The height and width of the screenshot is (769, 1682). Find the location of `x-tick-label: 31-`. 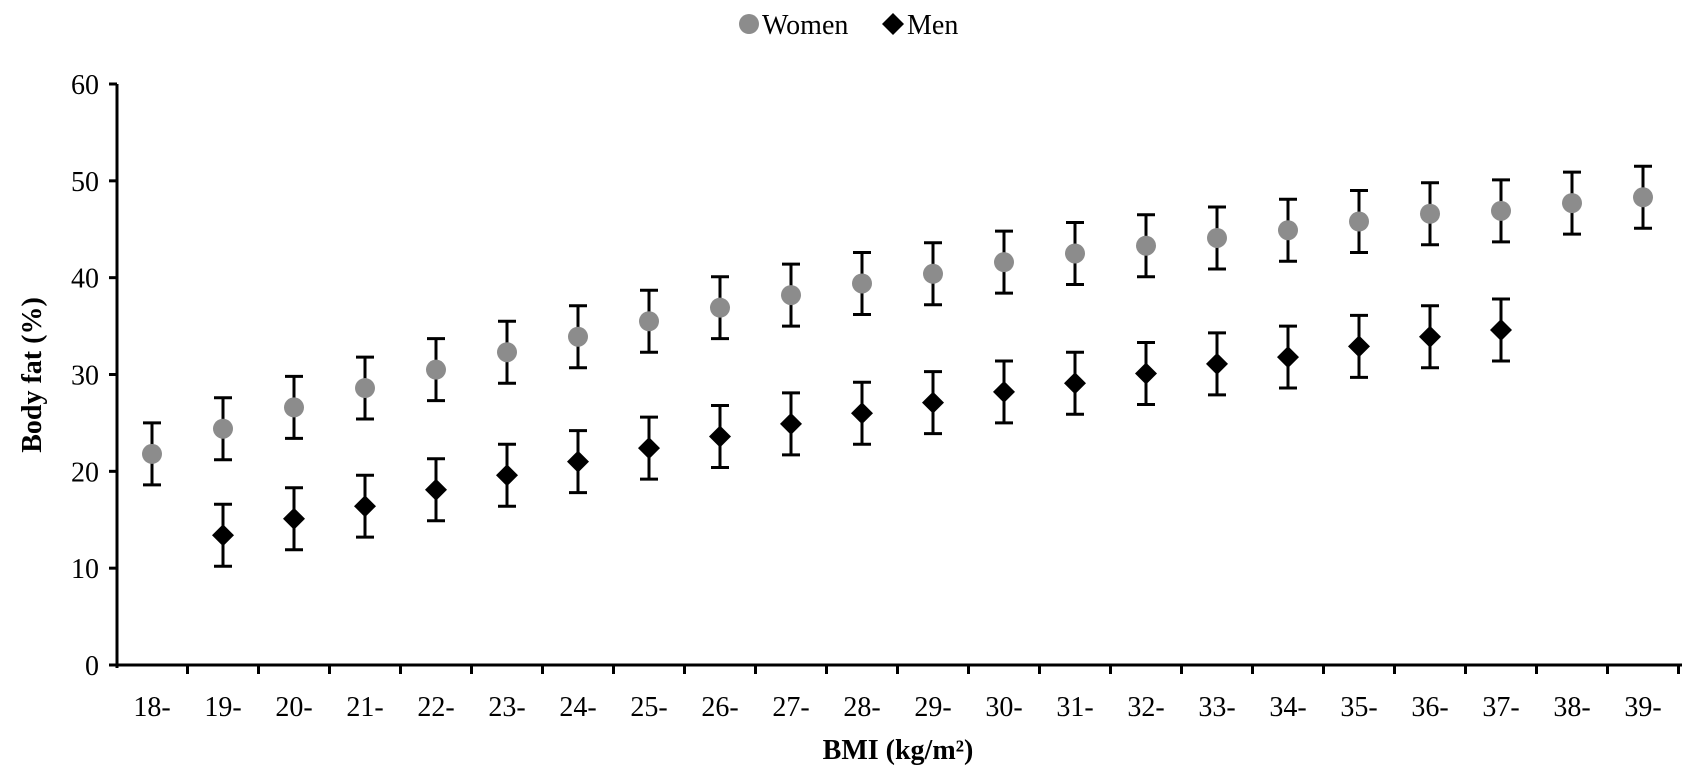

x-tick-label: 31- is located at coordinates (1074, 707).